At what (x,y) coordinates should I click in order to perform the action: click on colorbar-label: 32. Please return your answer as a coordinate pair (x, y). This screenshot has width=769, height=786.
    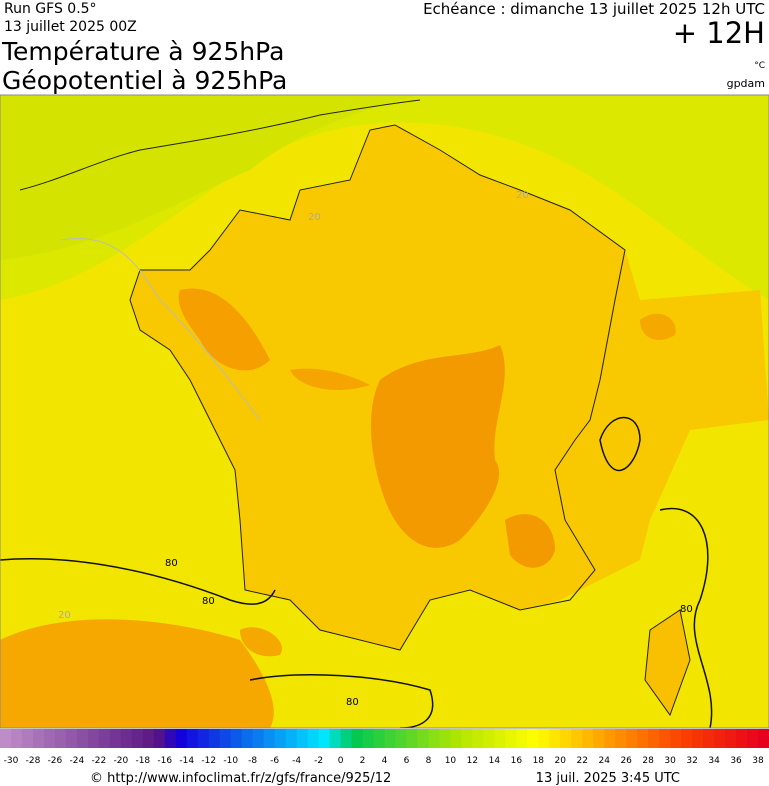
    Looking at the image, I should click on (691, 761).